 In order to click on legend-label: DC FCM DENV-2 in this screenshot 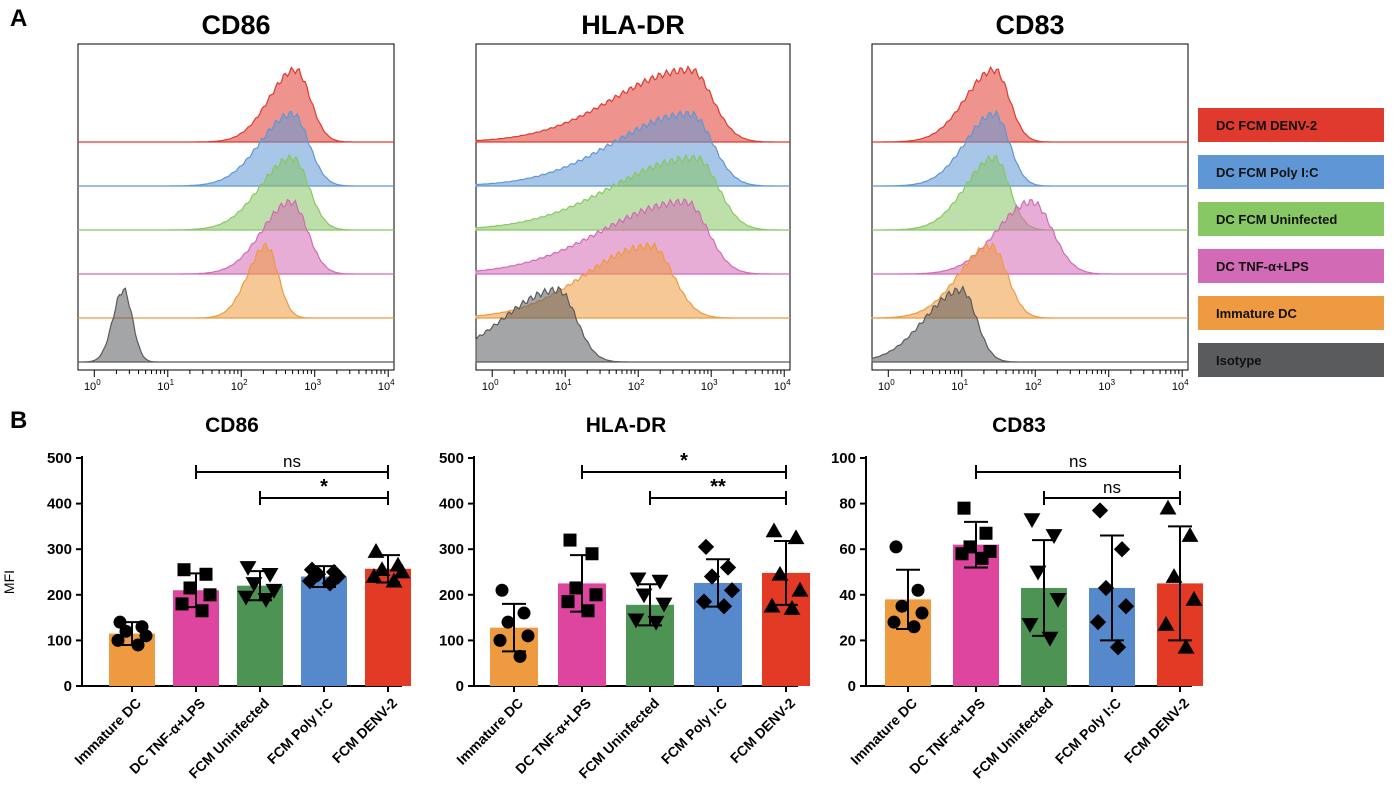, I will do `click(1266, 125)`.